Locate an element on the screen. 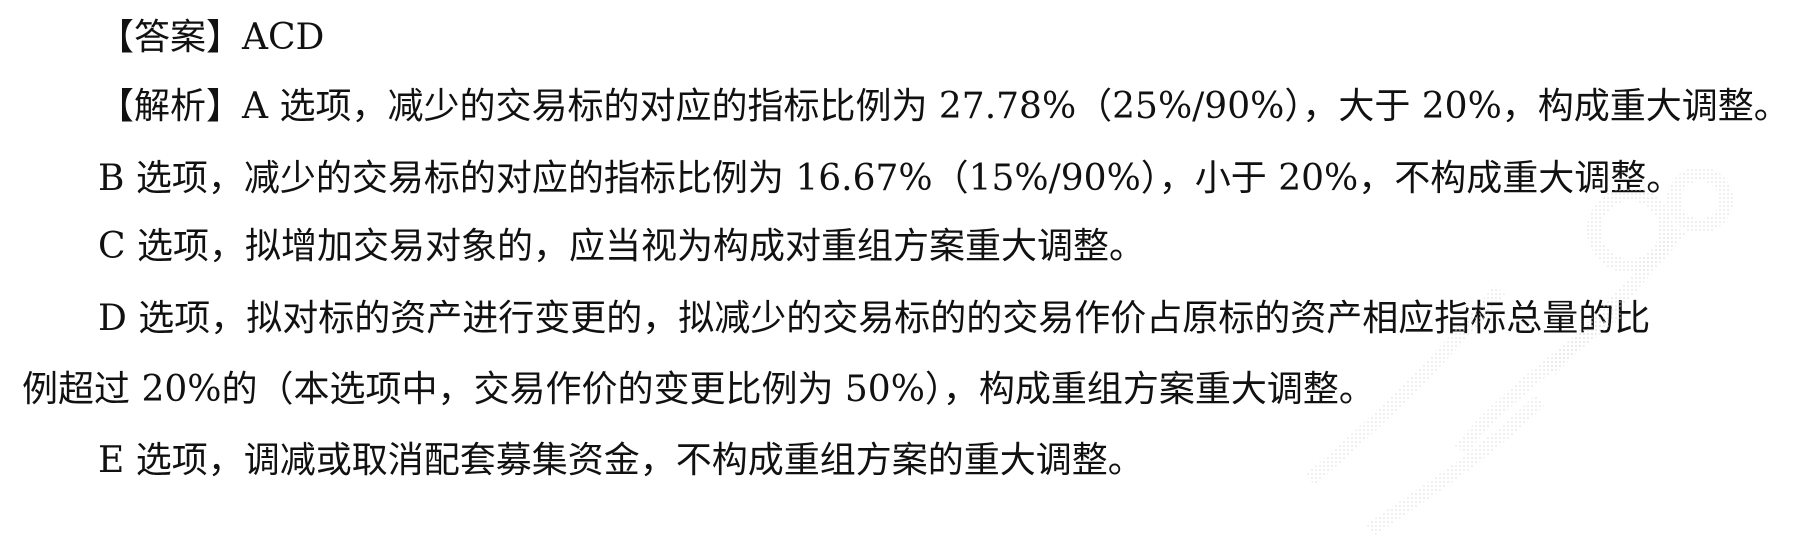  analysis-line-e: E 选项，调减或取消配套募集资金，不构成重组方案的重大调整。 is located at coordinates (621, 460).